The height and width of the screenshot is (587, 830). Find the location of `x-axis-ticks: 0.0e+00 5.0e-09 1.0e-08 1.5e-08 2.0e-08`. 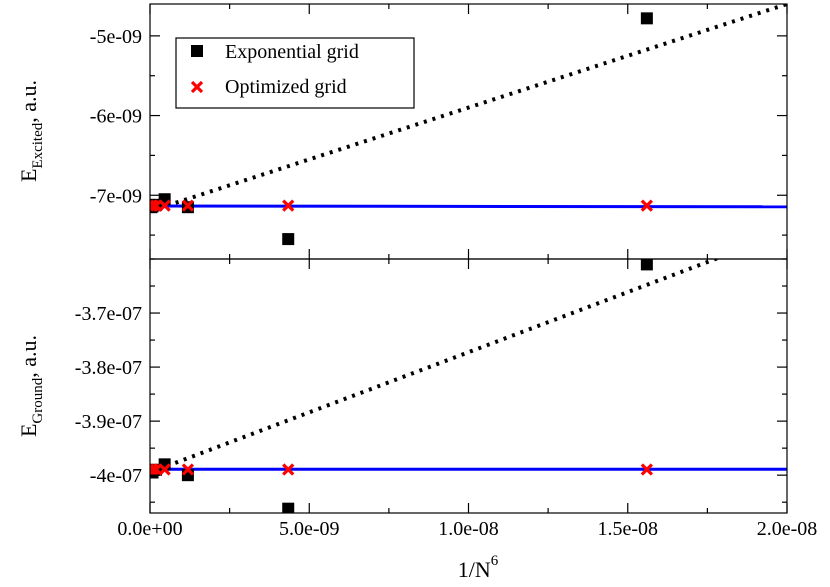

x-axis-ticks: 0.0e+00 5.0e-09 1.0e-08 1.5e-08 2.0e-08 is located at coordinates (467, 529).